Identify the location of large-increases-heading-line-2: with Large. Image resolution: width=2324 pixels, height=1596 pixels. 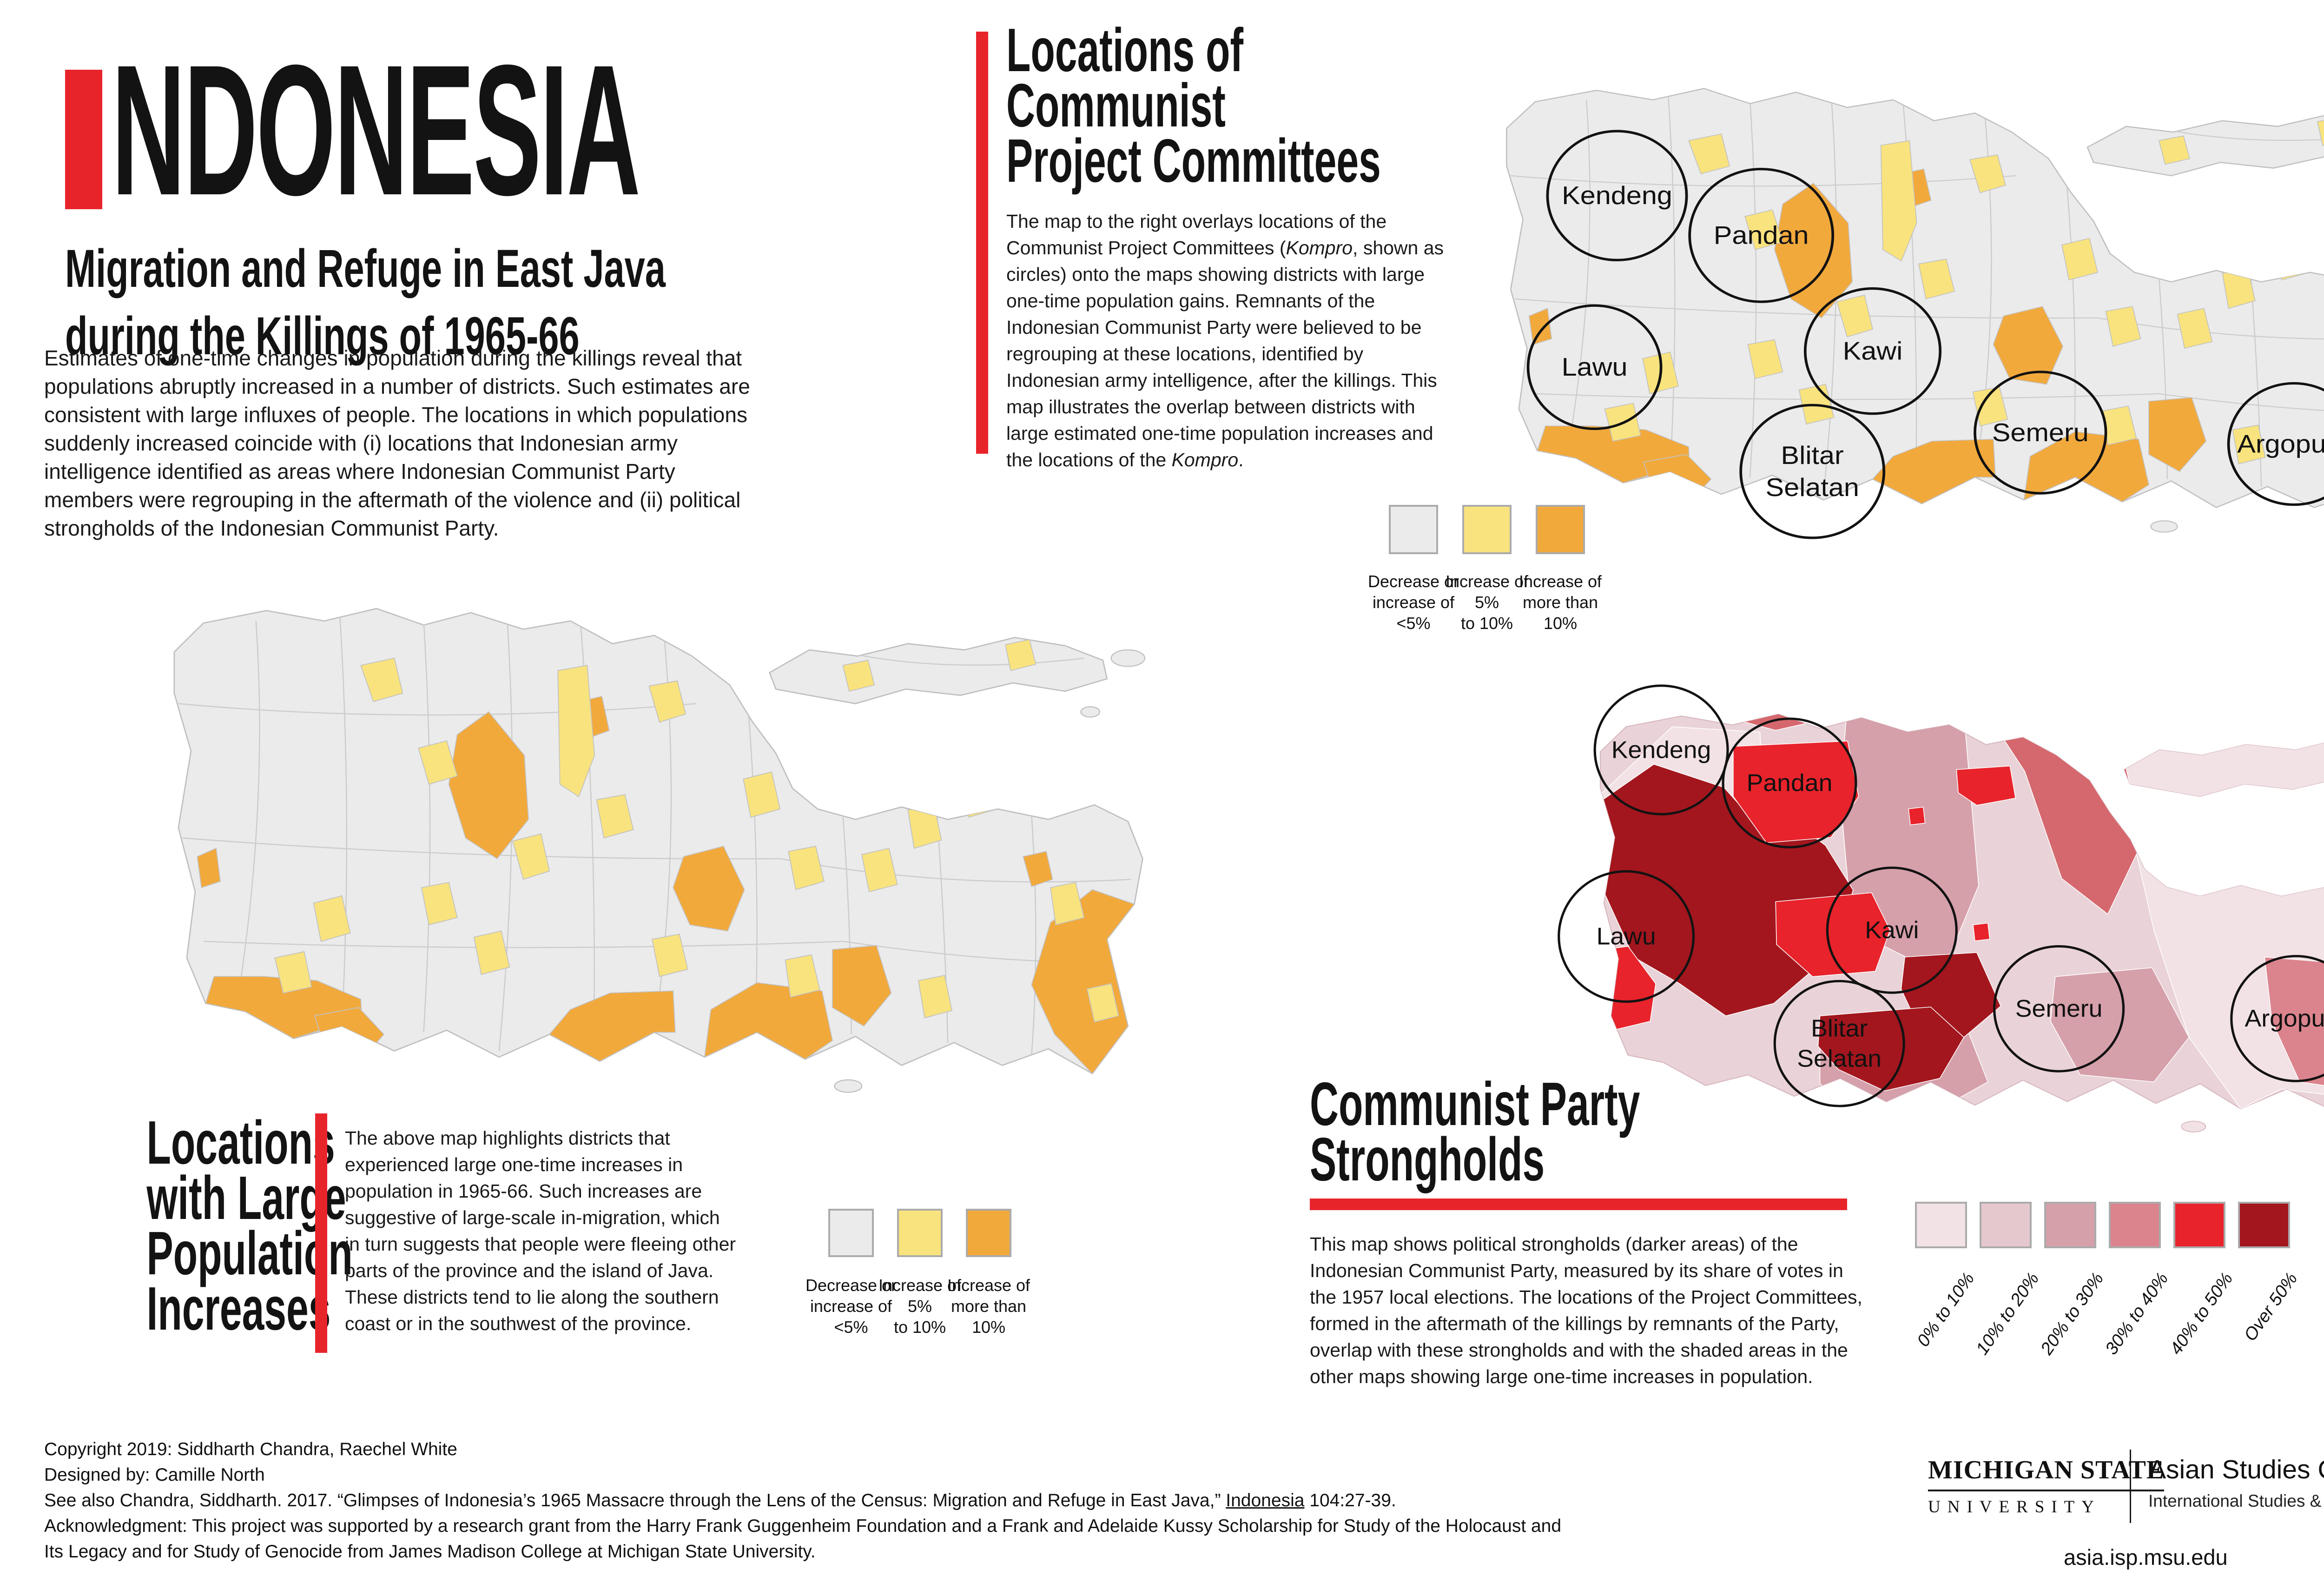
(246, 1198).